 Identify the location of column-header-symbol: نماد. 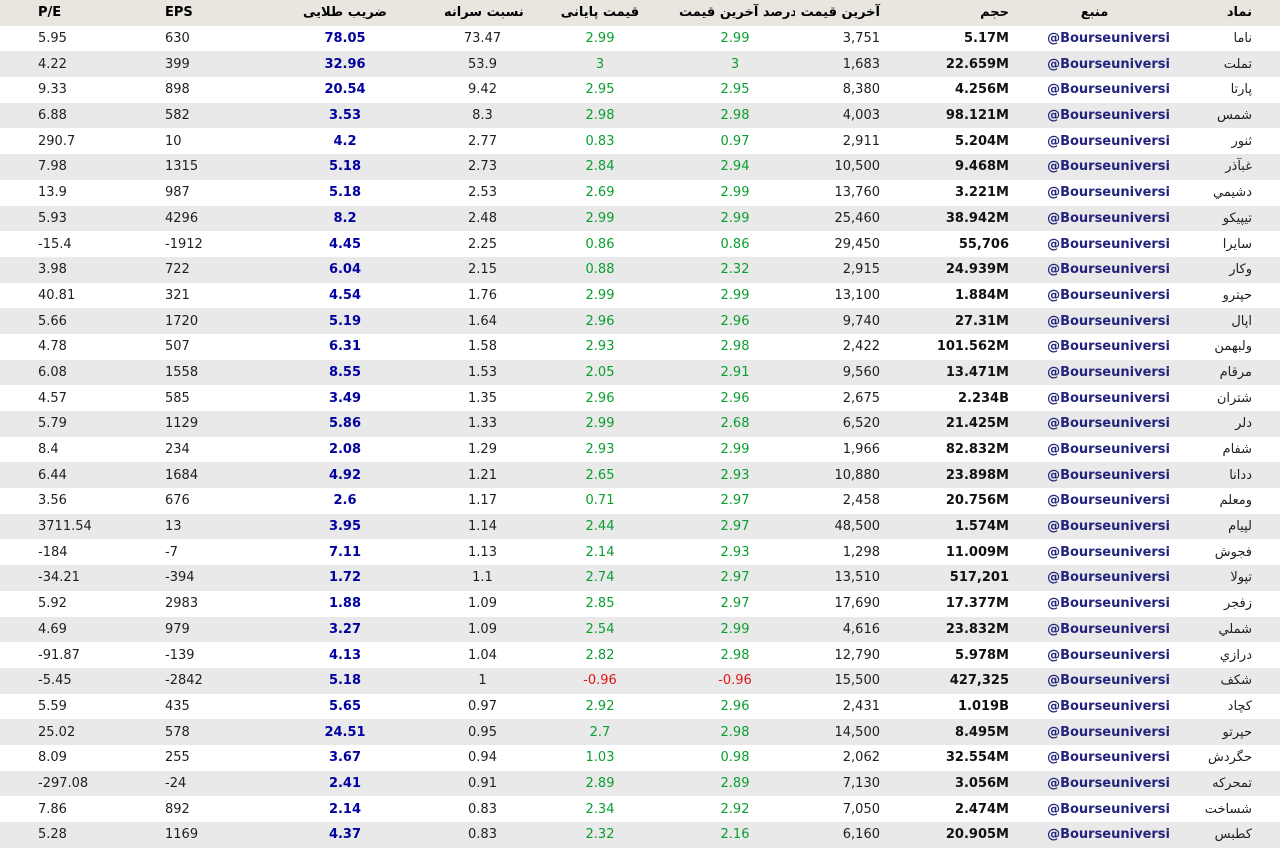
(1239, 13).